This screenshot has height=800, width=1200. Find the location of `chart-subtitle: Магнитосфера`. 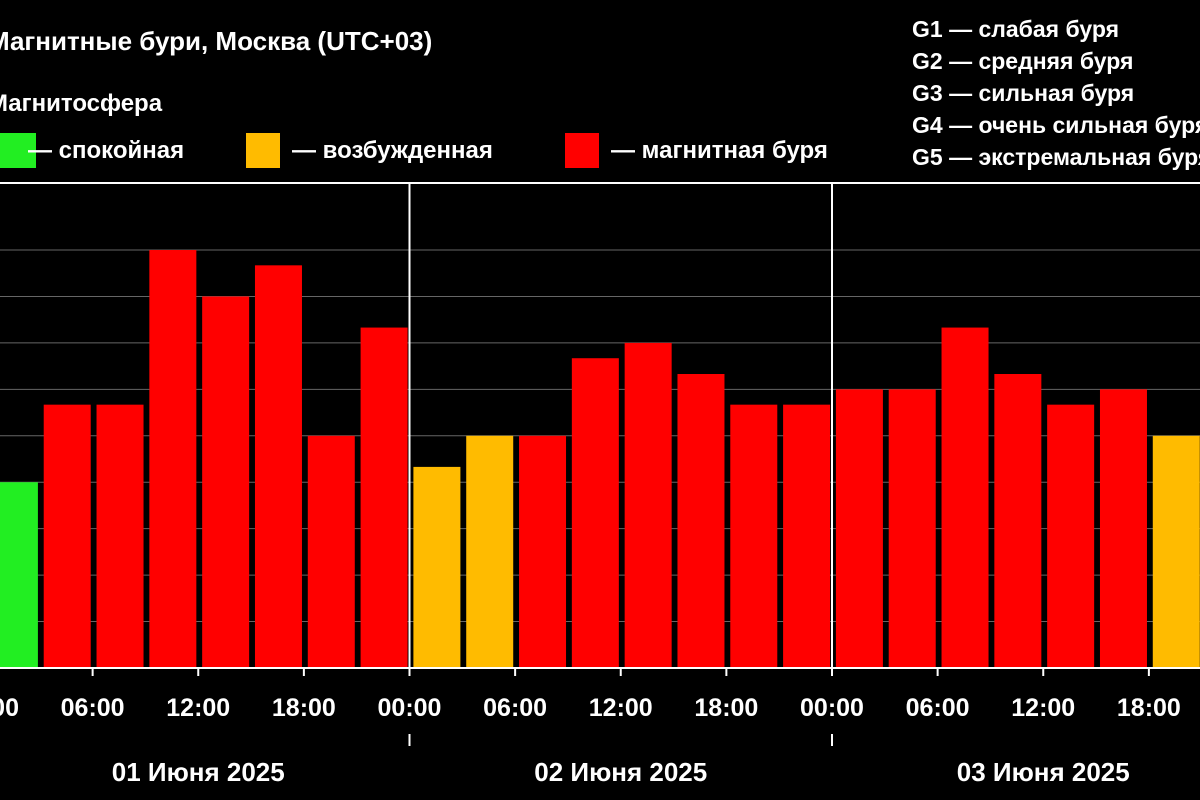

chart-subtitle: Магнитосфера is located at coordinates (81, 103).